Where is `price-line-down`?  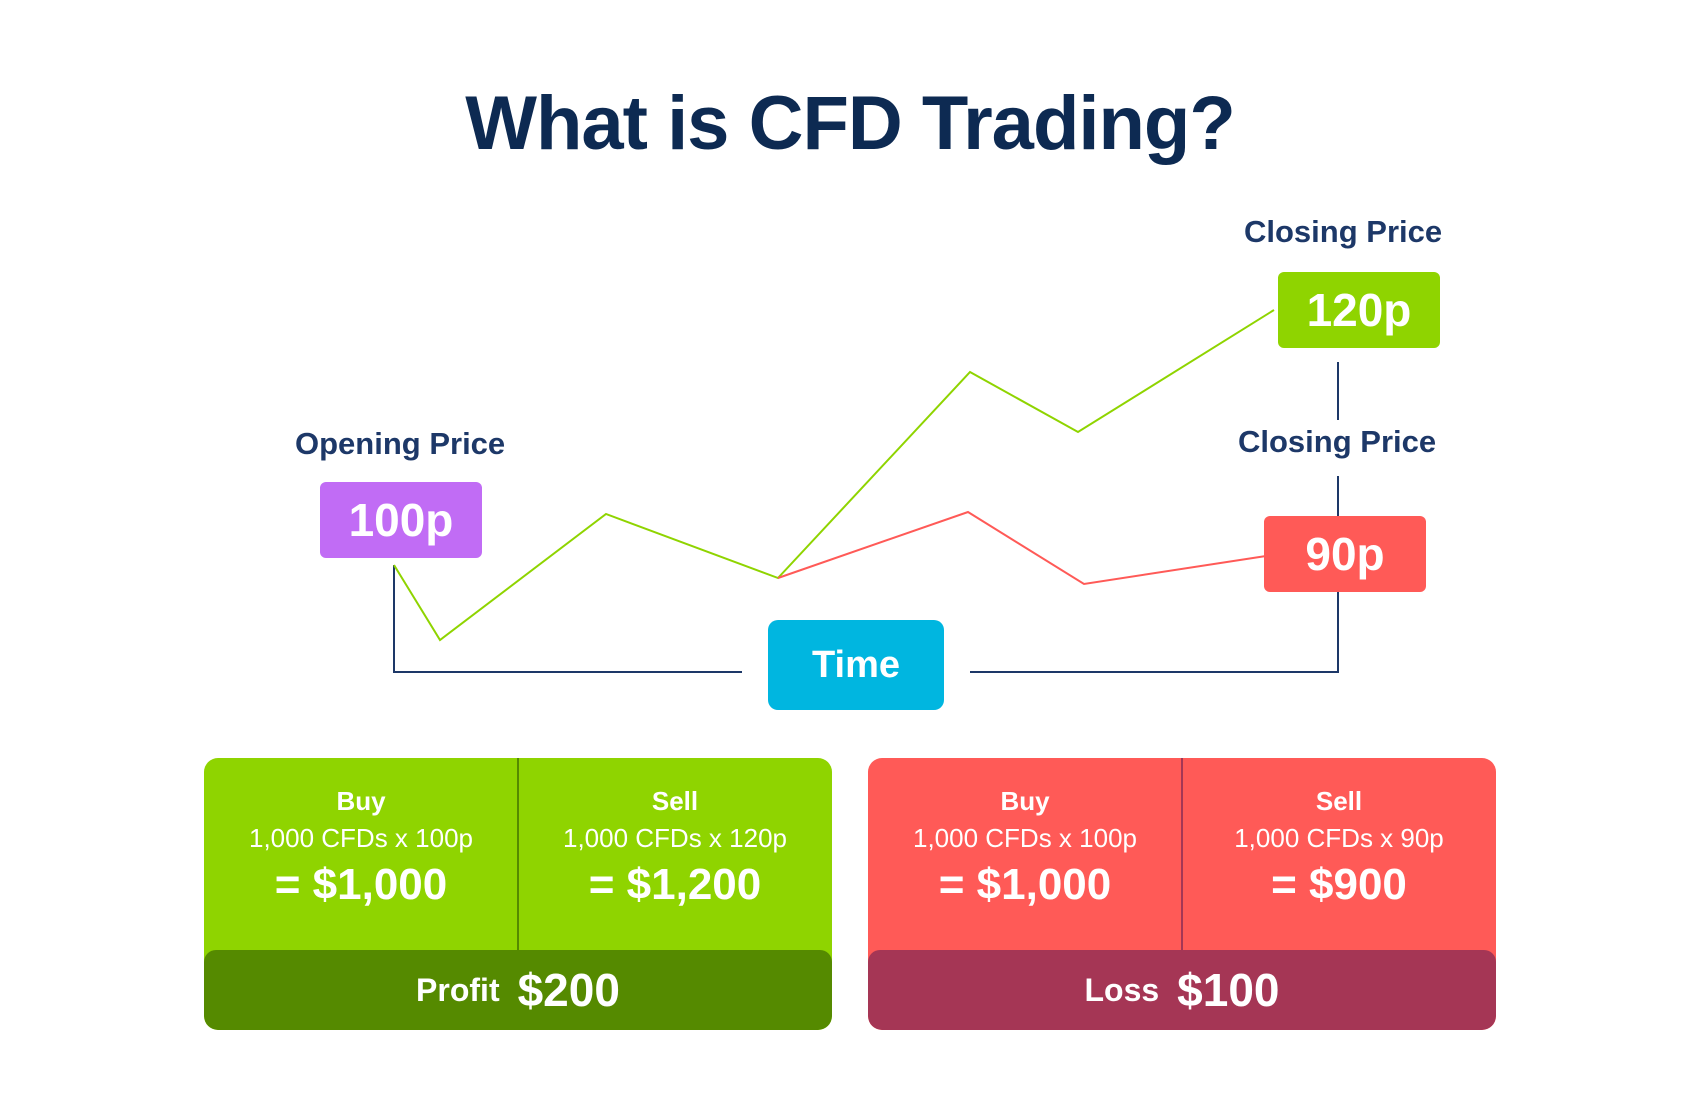 price-line-down is located at coordinates (1022, 548).